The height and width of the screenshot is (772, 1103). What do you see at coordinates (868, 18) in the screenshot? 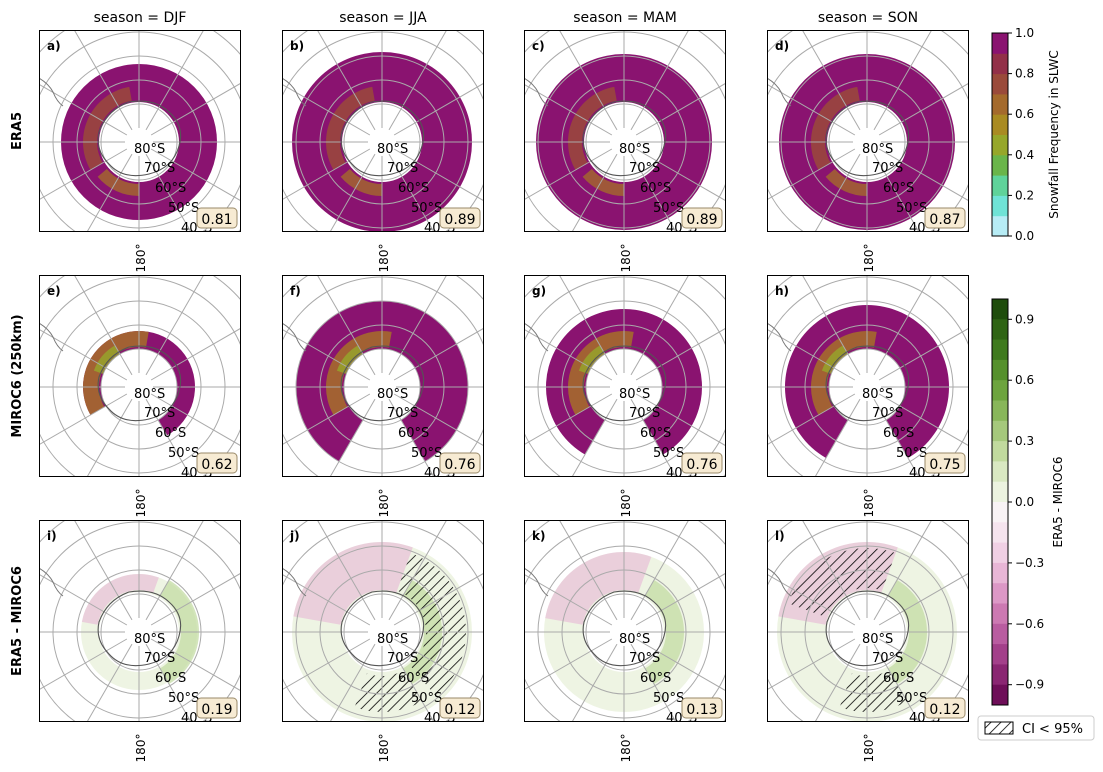
I see `column-title: season = SON` at bounding box center [868, 18].